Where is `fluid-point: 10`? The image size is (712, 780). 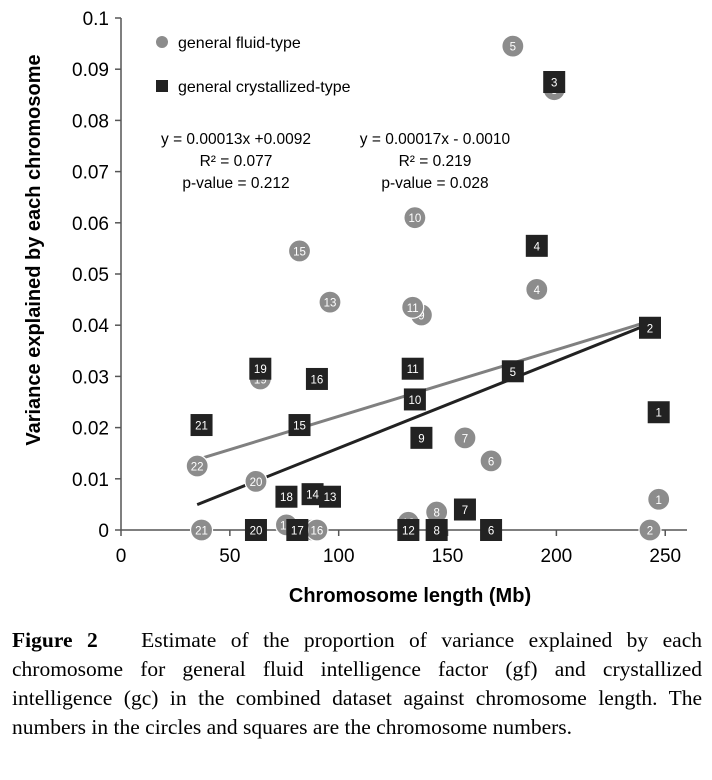
fluid-point: 10 is located at coordinates (415, 218).